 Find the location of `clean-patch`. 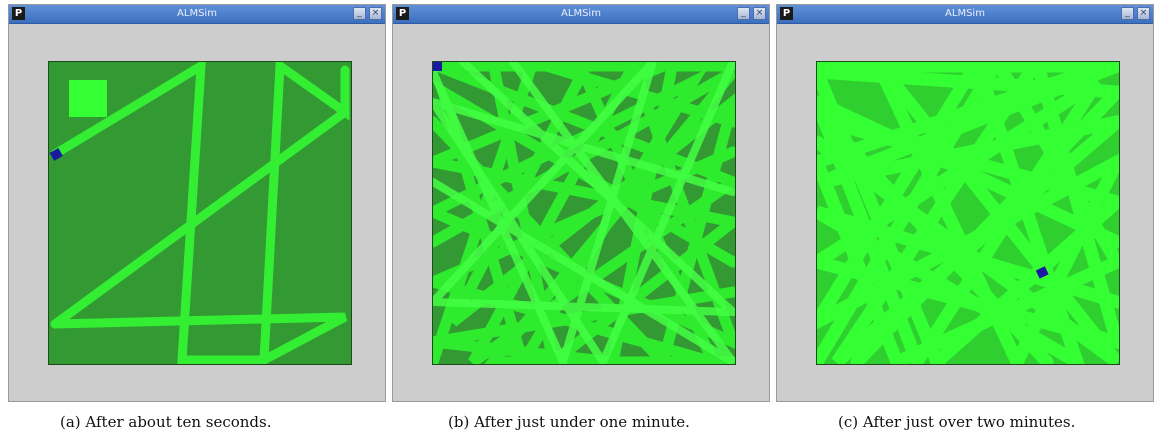

clean-patch is located at coordinates (88, 98).